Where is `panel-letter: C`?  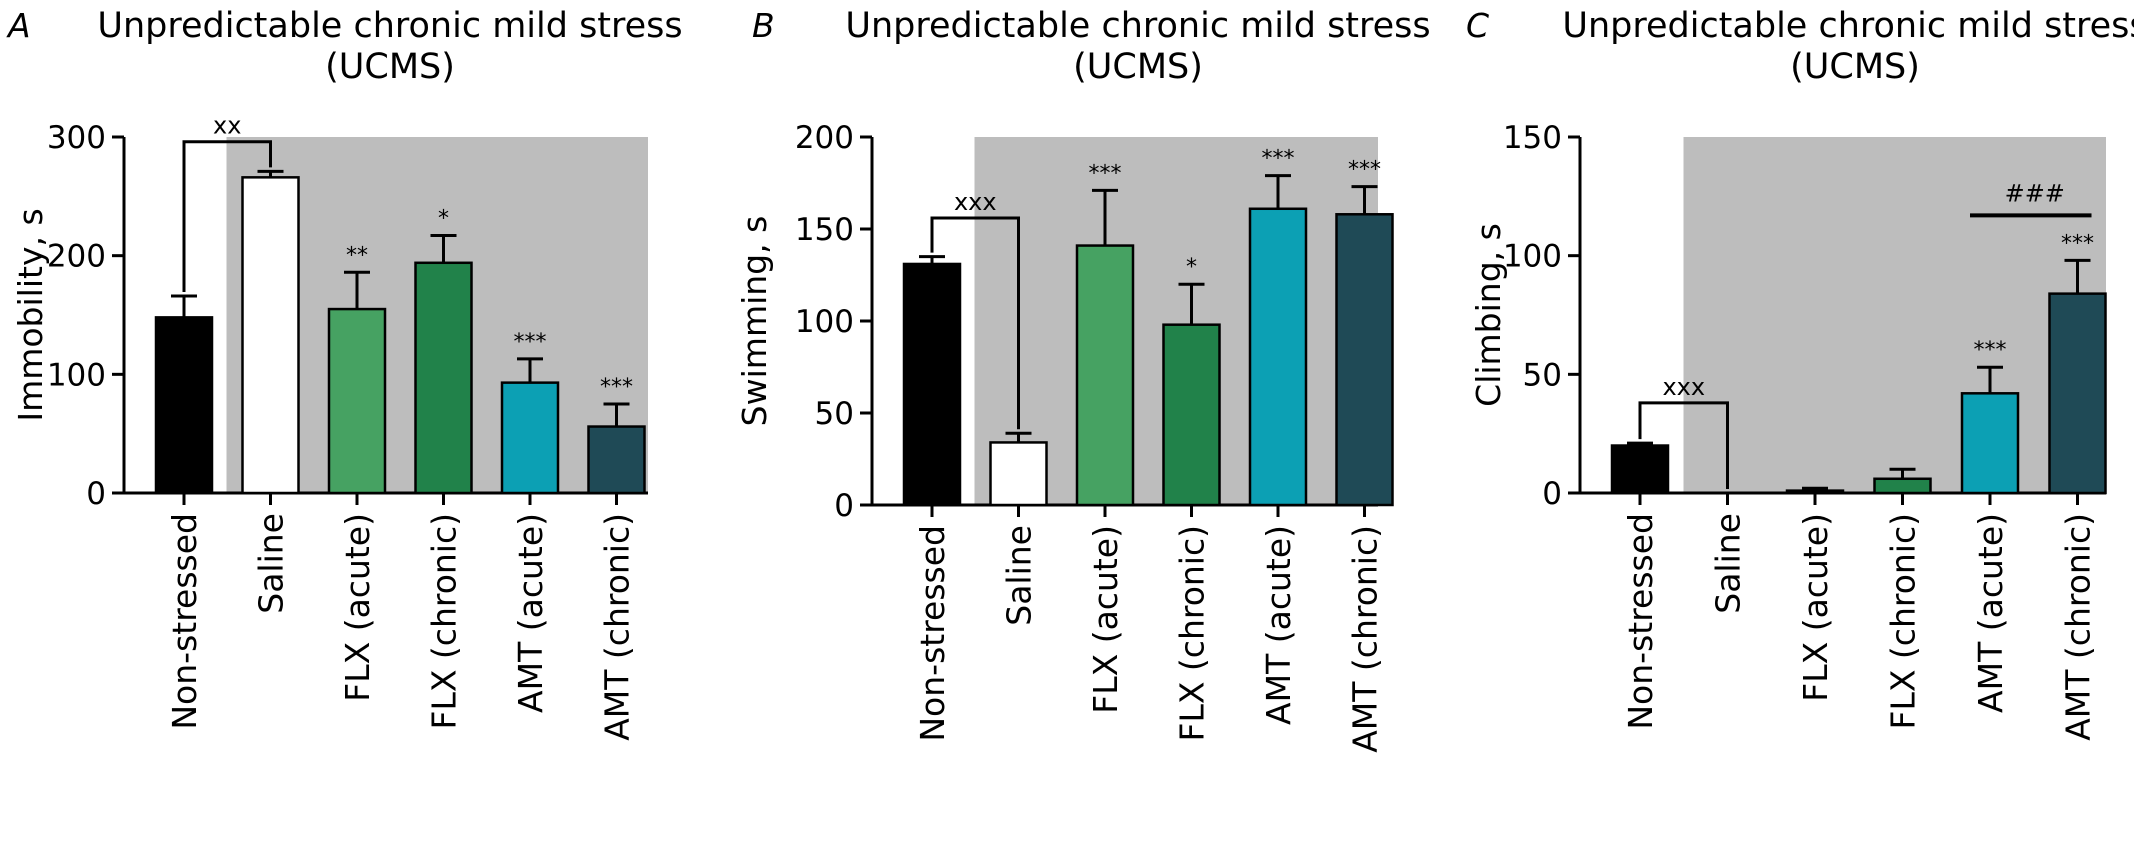 panel-letter: C is located at coordinates (1477, 25).